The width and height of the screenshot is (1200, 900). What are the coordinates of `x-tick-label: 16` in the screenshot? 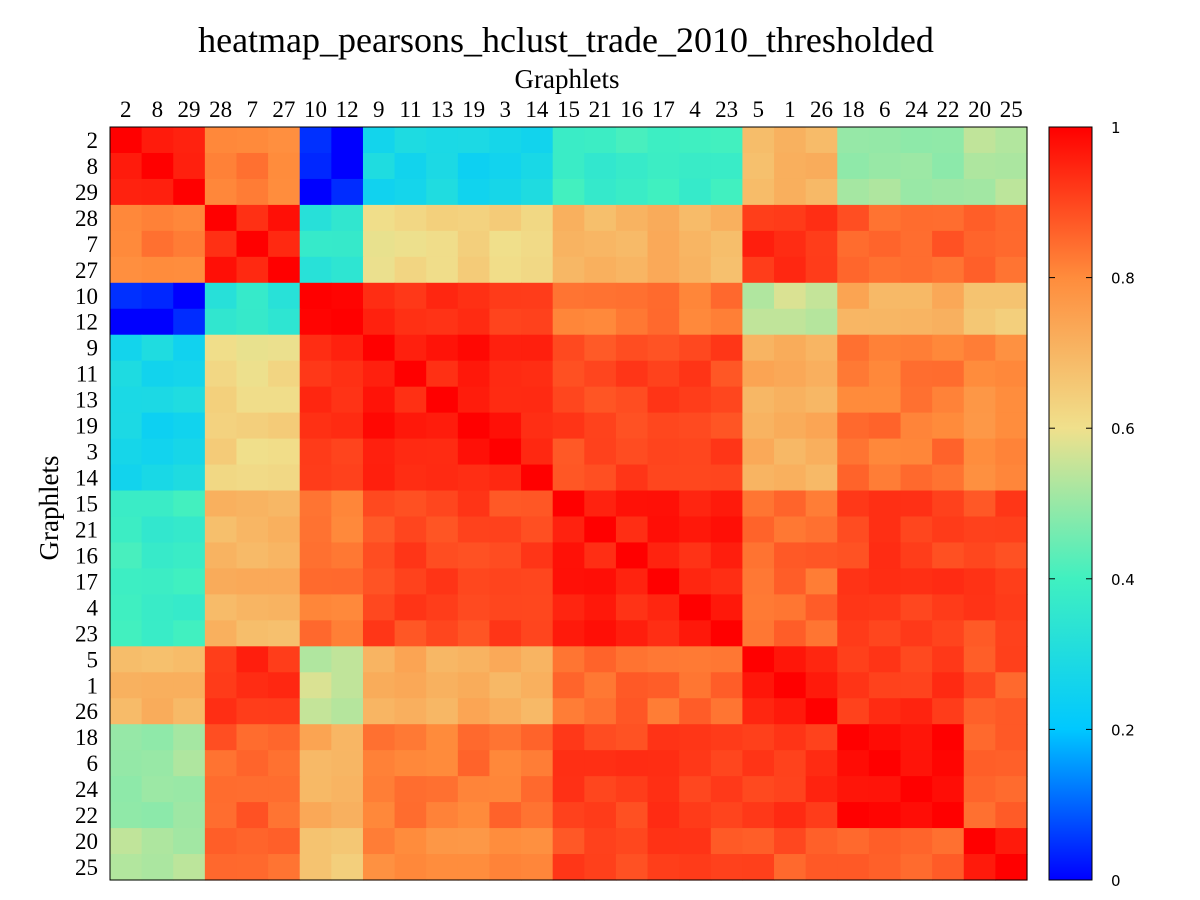 It's located at (631, 109).